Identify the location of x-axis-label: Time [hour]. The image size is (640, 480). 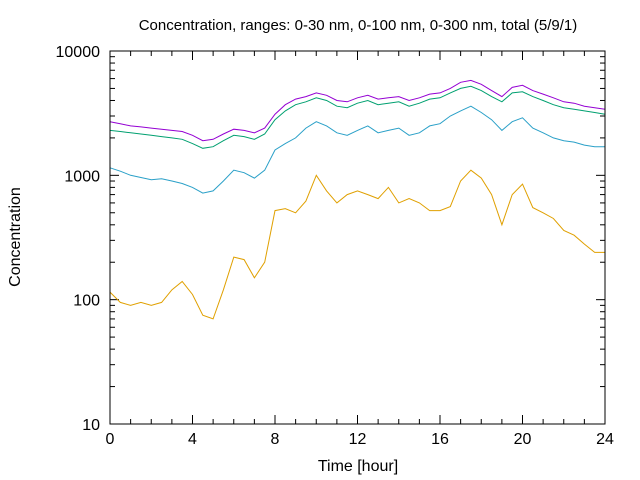
(358, 466).